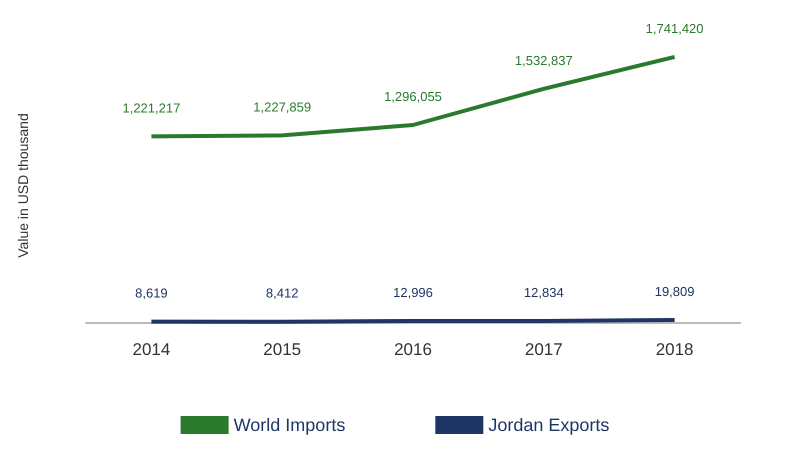 This screenshot has width=790, height=451. What do you see at coordinates (290, 425) in the screenshot?
I see `legend-label: World Imports` at bounding box center [290, 425].